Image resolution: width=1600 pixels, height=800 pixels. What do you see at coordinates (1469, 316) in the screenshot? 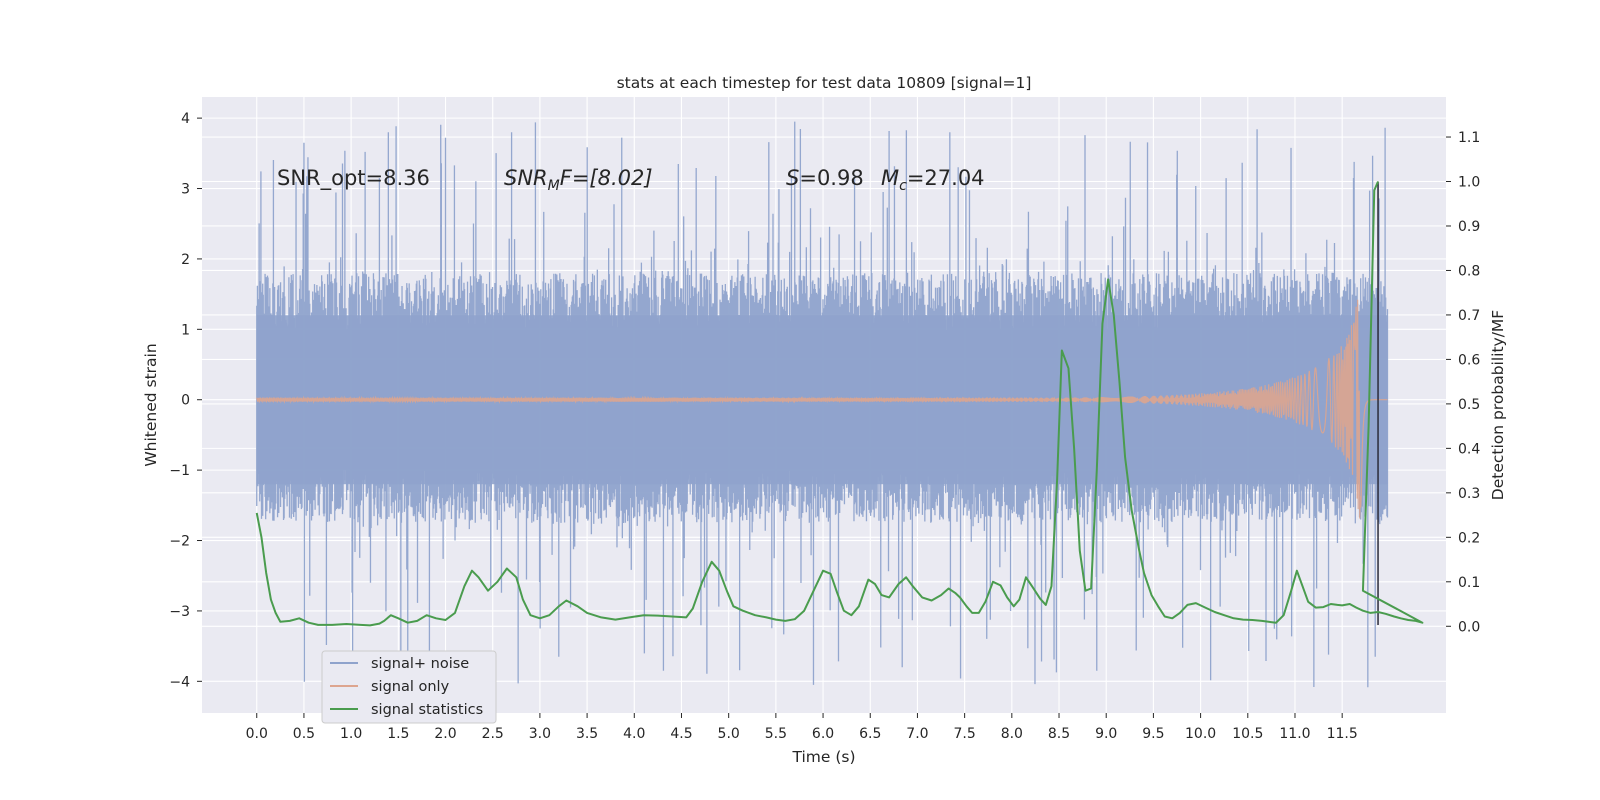
I see `y-right-tick-label: 0.7` at bounding box center [1469, 316].